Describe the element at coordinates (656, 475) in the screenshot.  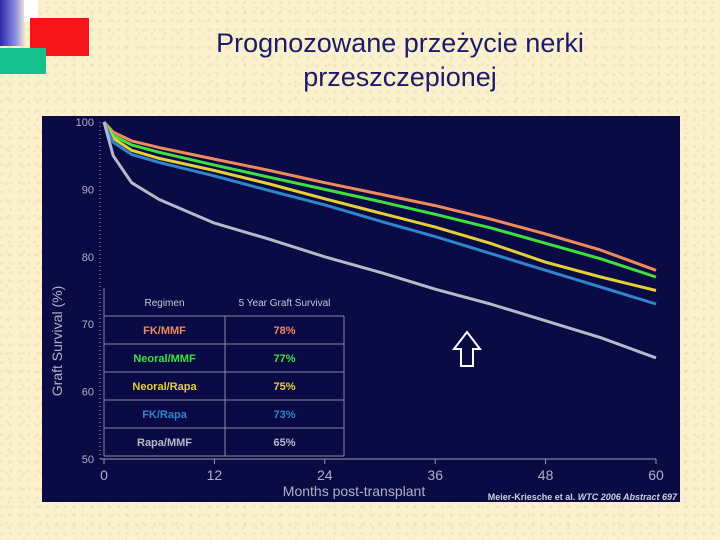
I see `x-tick-label: 60` at that location.